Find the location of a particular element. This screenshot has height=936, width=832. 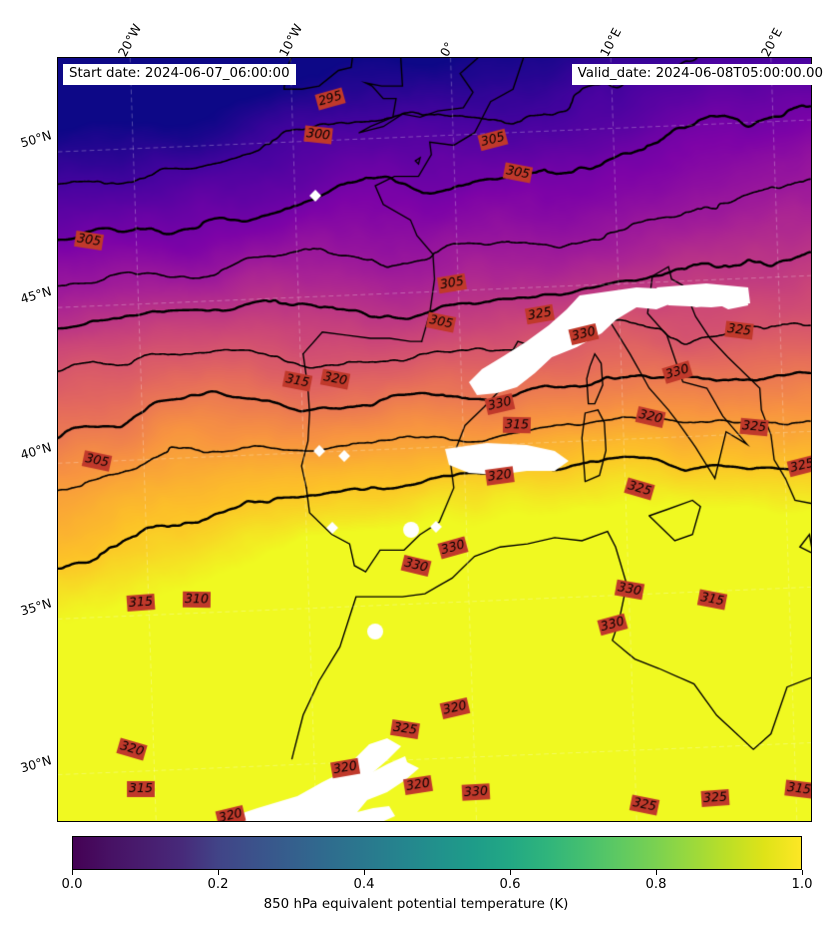

lat-tick-3: 35°N is located at coordinates (36, 607).